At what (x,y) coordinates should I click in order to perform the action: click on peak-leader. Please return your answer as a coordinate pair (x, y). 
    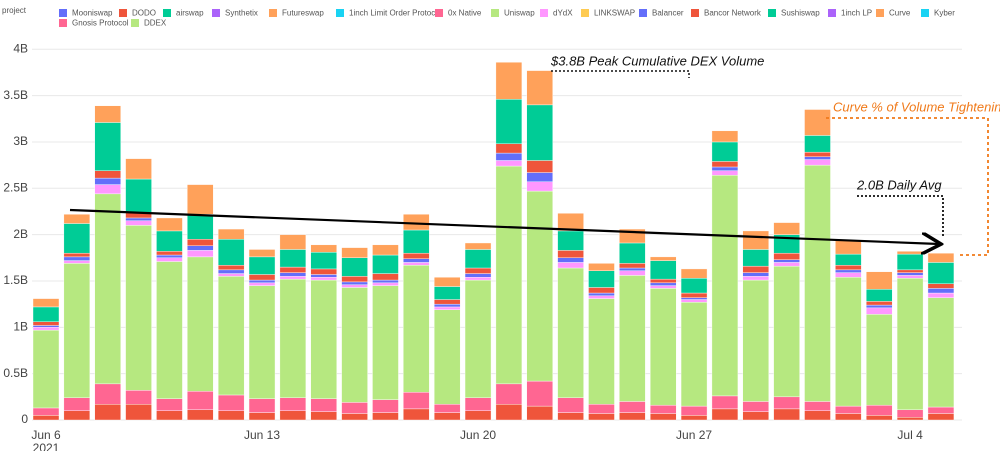
    Looking at the image, I should click on (620, 74).